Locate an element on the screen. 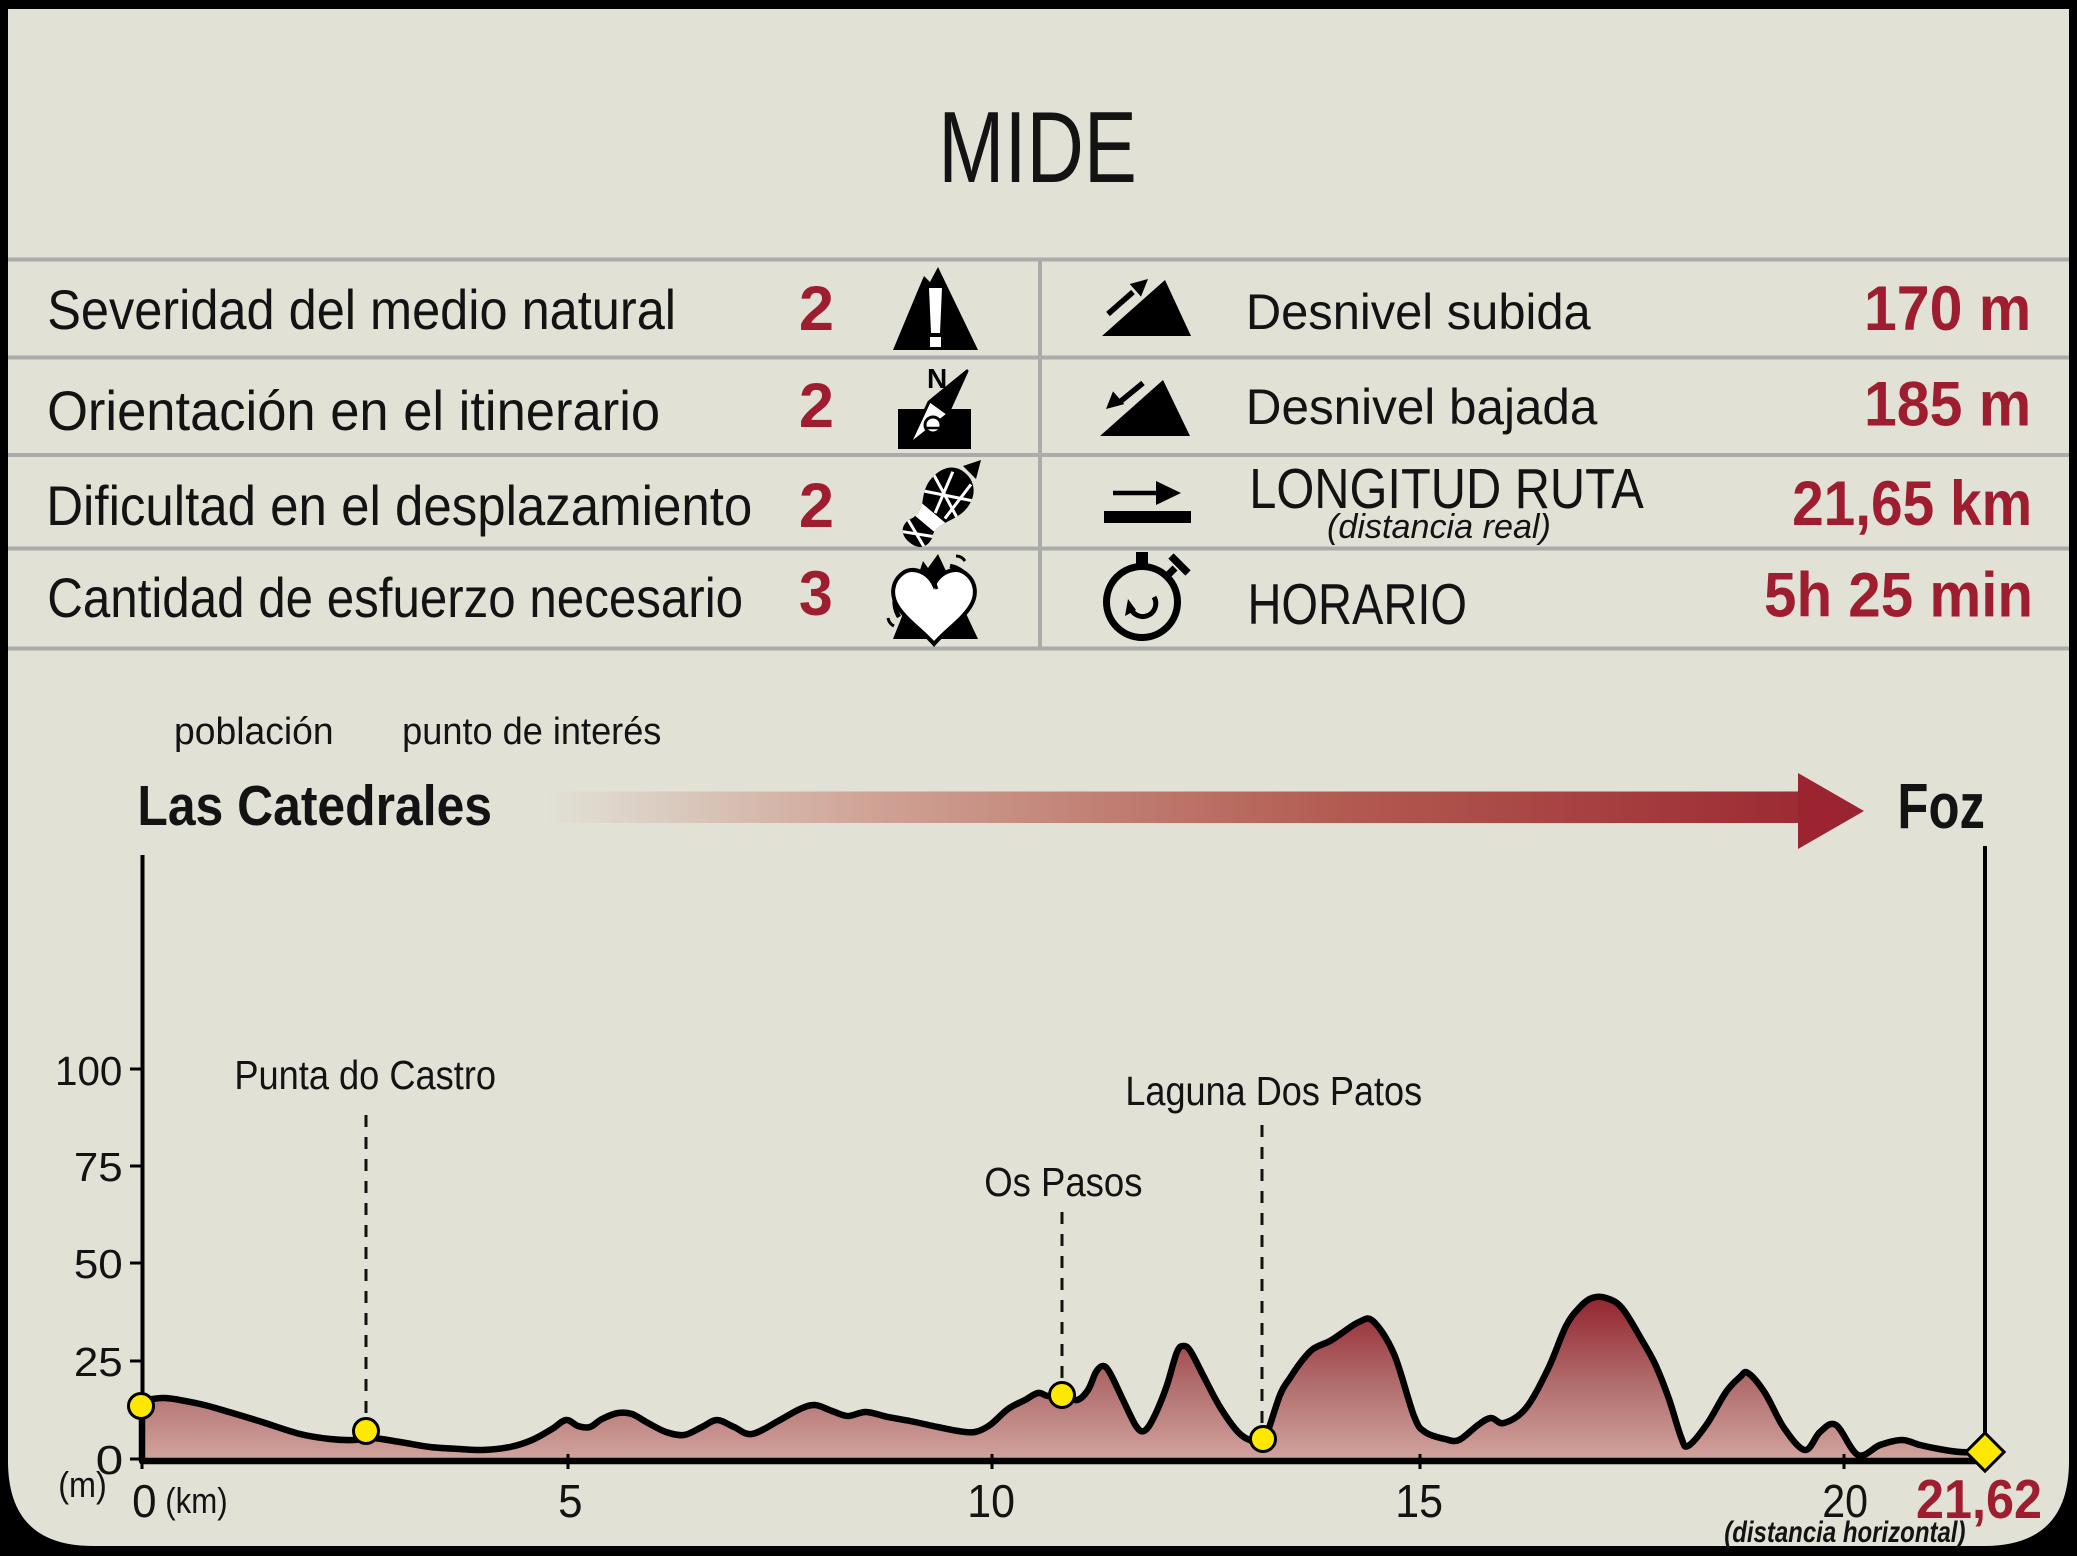 Image resolution: width=2077 pixels, height=1556 pixels. svg-text: Foz is located at coordinates (1940, 807).